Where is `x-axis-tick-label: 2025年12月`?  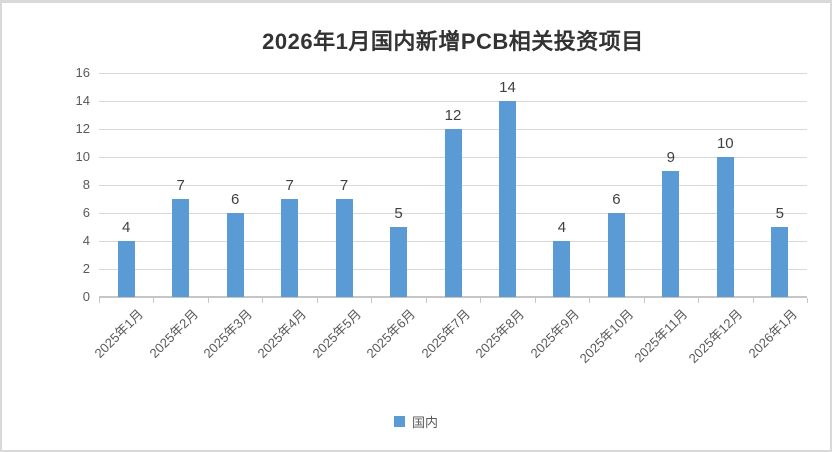
x-axis-tick-label: 2025年12月 is located at coordinates (715, 336).